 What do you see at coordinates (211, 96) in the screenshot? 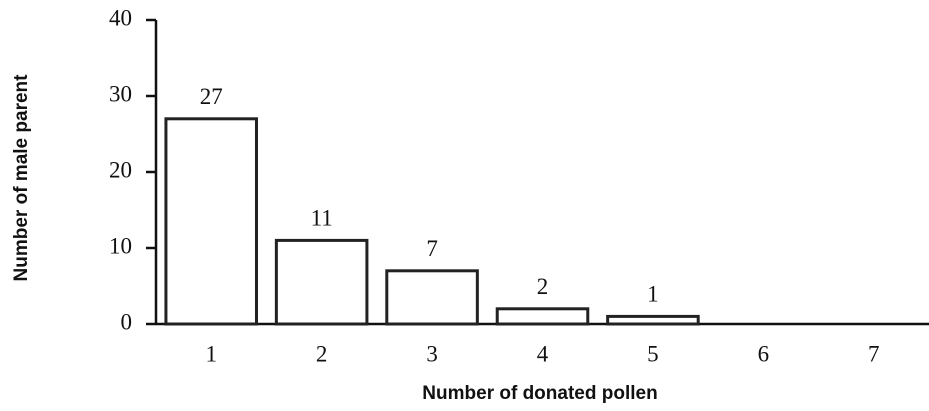
I see `data-label: 27` at bounding box center [211, 96].